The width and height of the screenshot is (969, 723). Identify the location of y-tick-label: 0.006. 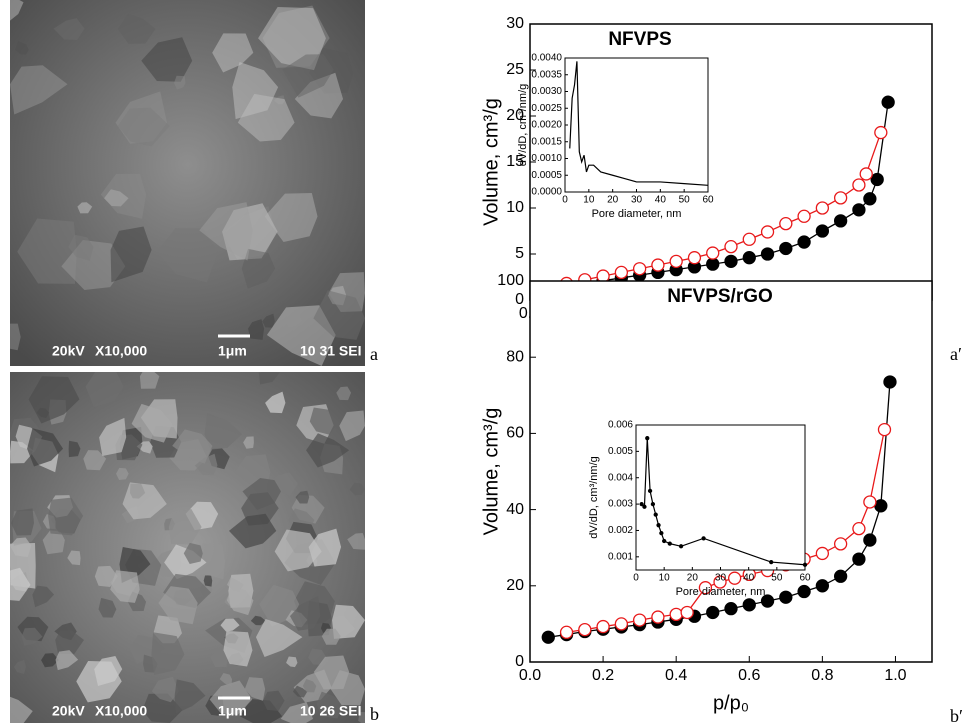
(620, 425).